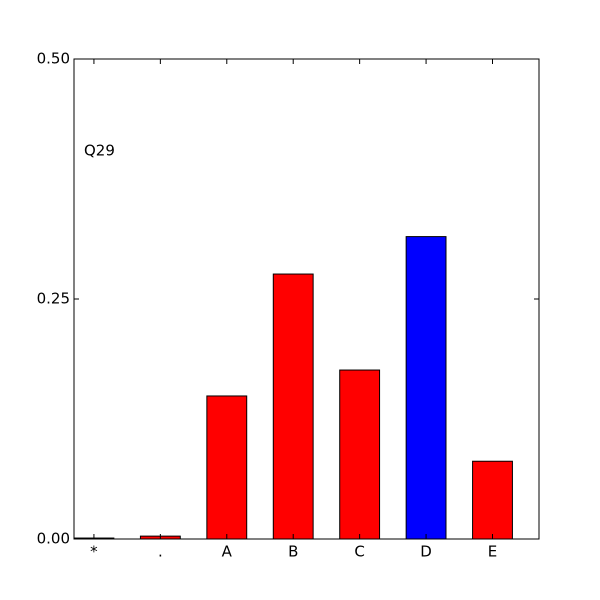 Image resolution: width=600 pixels, height=600 pixels. I want to click on x-tick-label: ., so click(160, 552).